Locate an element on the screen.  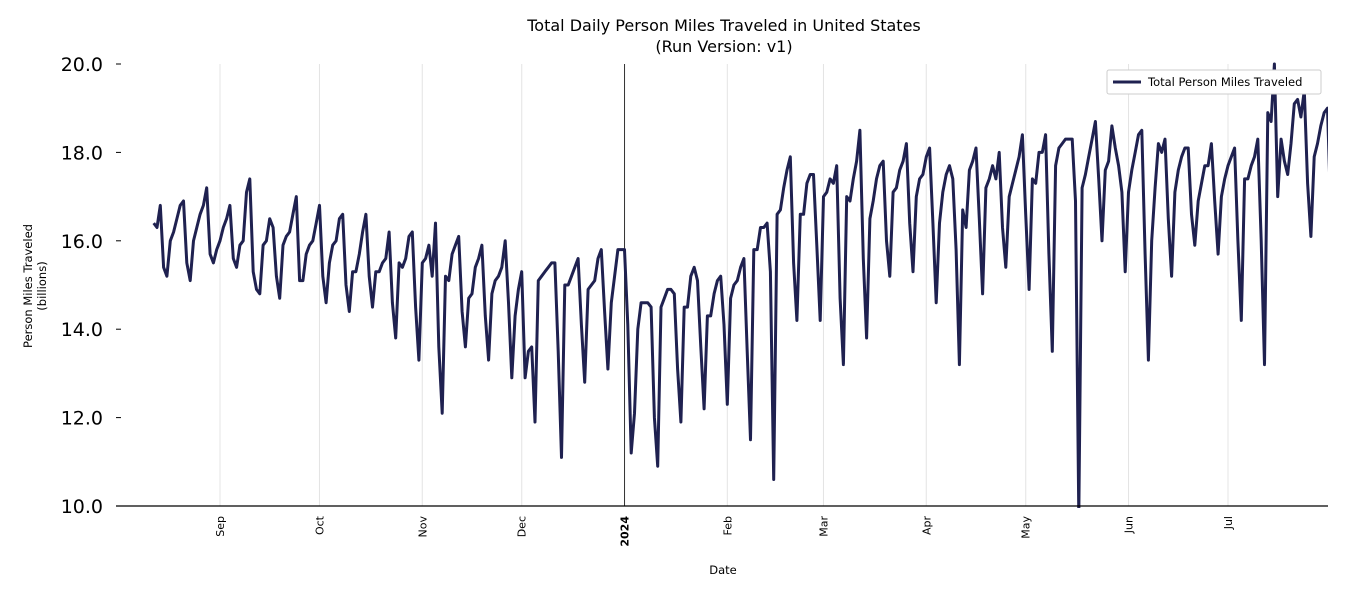
x-tick-label: Sep is located at coordinates (220, 526).